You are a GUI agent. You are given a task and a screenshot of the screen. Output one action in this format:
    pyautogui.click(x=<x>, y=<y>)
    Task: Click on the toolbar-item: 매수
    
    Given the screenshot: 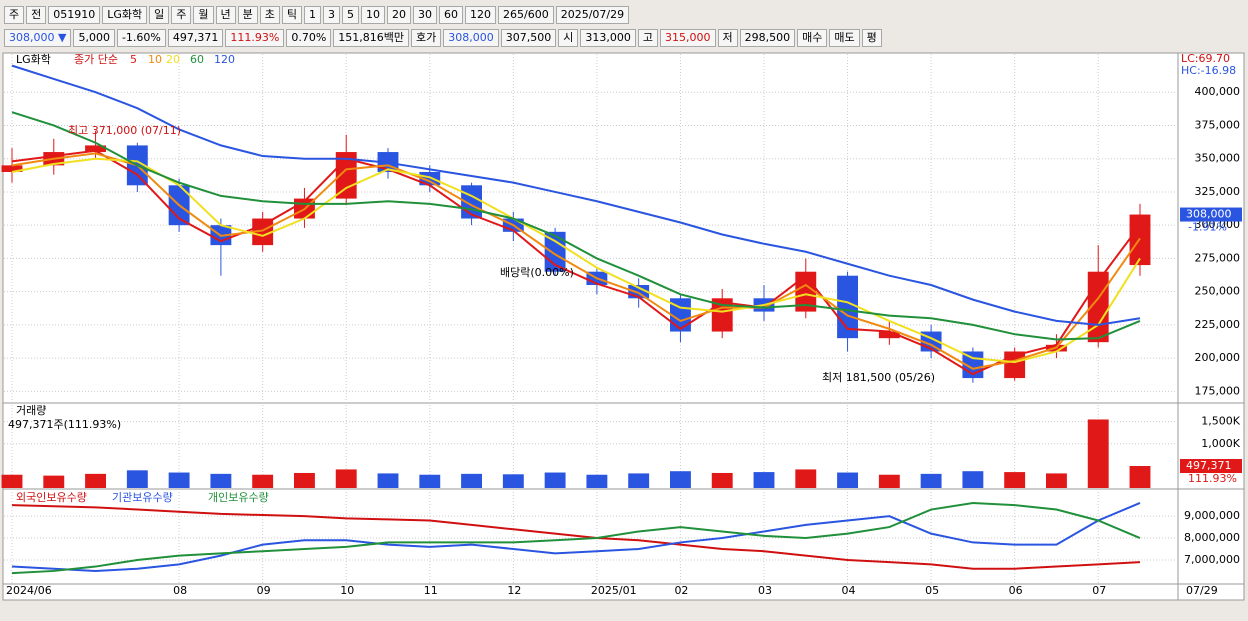 What is the action you would take?
    pyautogui.click(x=812, y=38)
    